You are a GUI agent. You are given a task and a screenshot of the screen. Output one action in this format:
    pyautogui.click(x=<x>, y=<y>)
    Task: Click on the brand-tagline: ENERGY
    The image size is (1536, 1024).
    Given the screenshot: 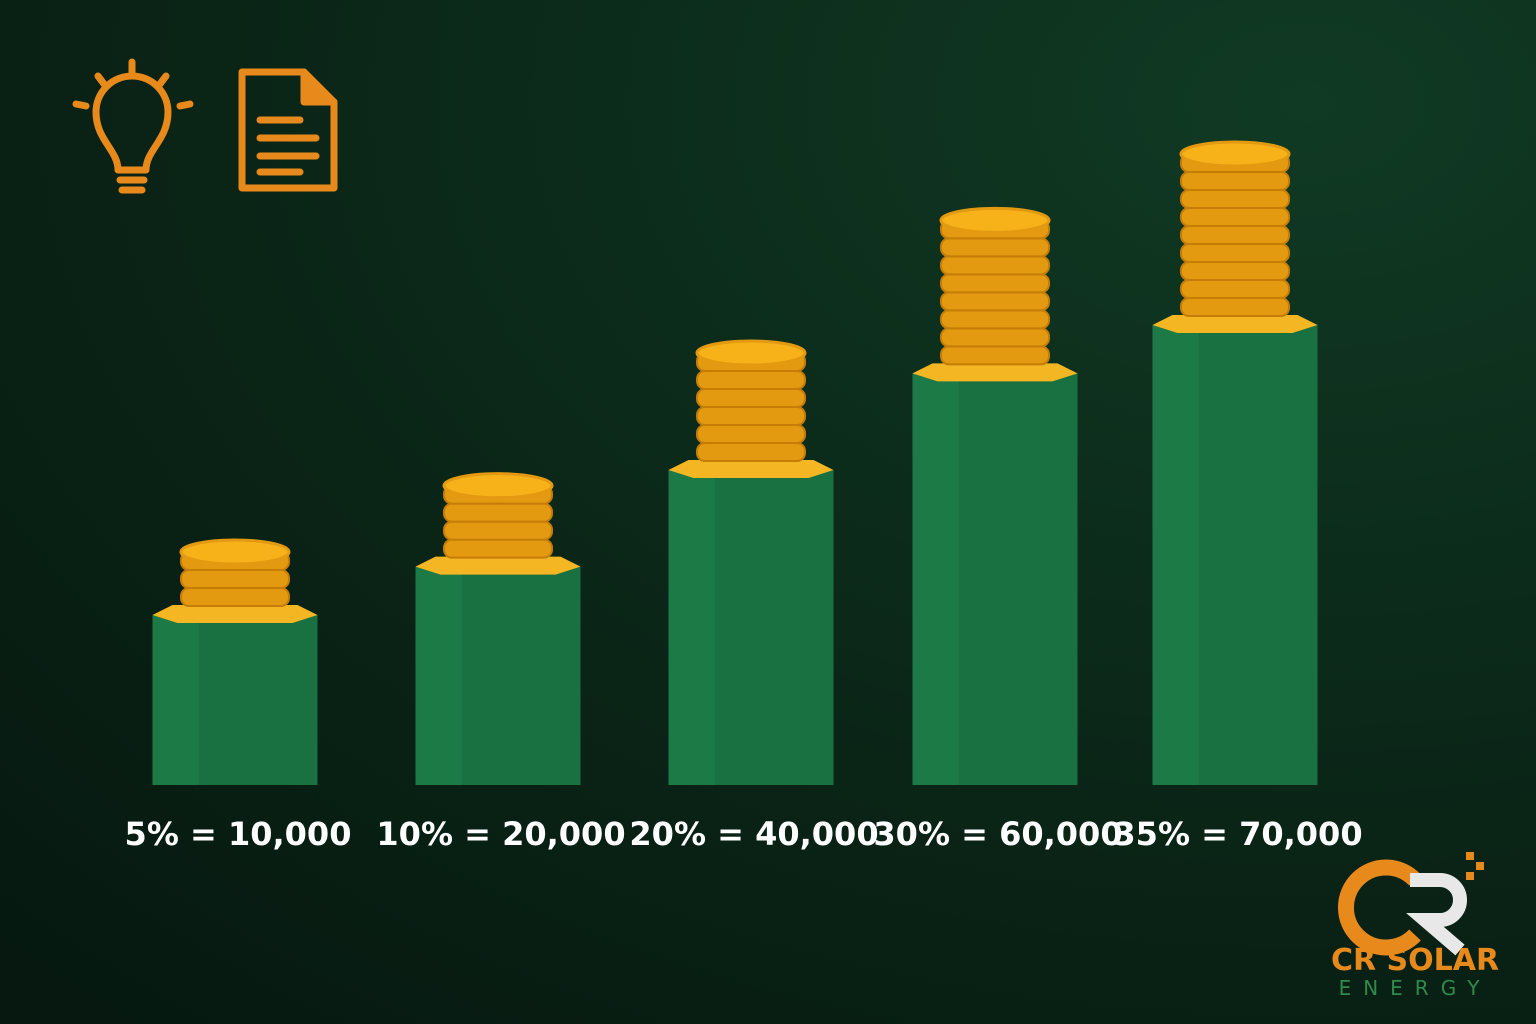 What is the action you would take?
    pyautogui.click(x=1415, y=988)
    